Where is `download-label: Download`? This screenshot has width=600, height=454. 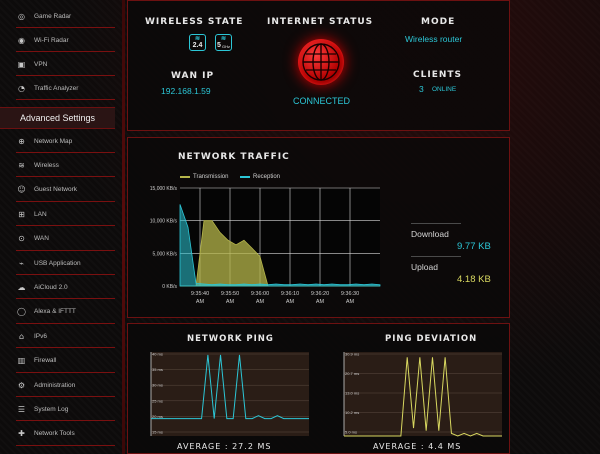
download-label: Download is located at coordinates (430, 234).